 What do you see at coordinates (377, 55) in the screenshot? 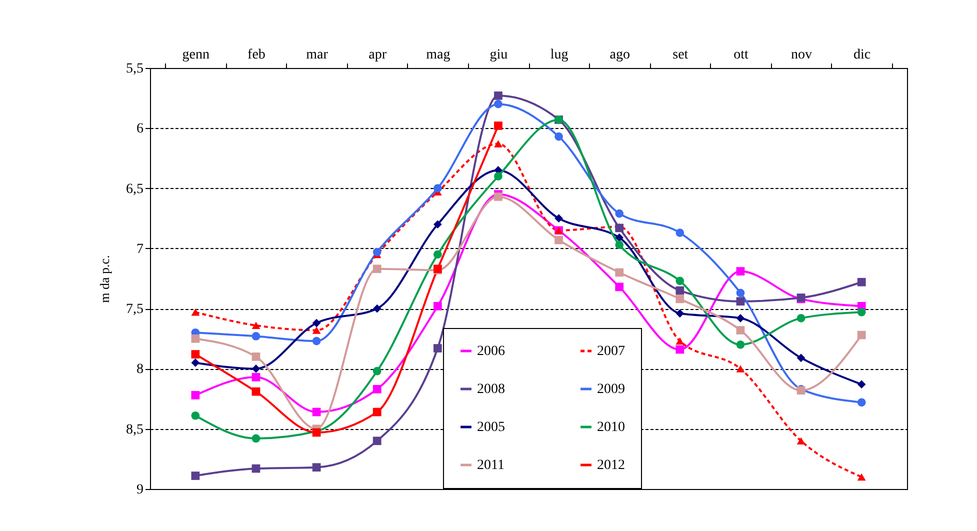
I see `x-tick-label: apr` at bounding box center [377, 55].